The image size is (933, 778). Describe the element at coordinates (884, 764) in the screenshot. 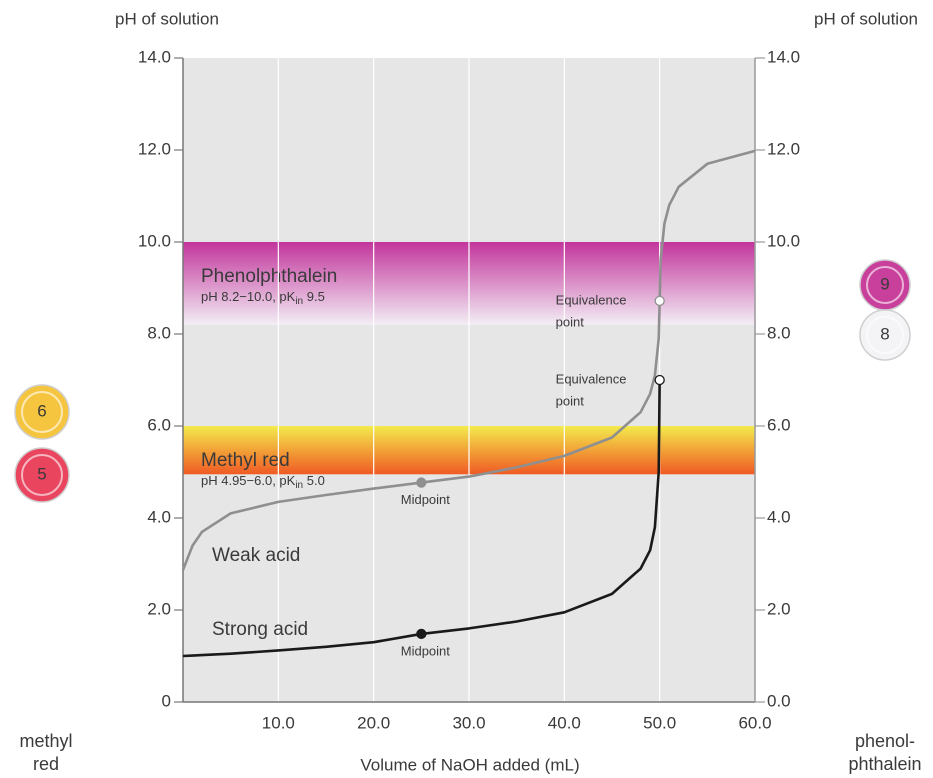

I see `indicator-name: phthalein` at that location.